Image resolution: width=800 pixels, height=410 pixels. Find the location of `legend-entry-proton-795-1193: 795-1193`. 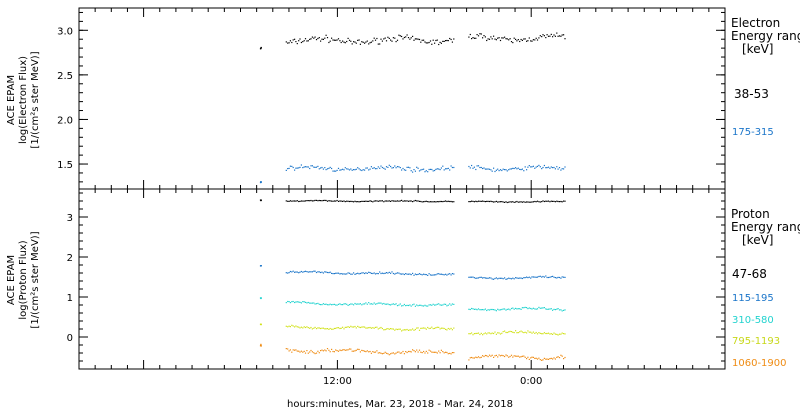

legend-entry-proton-795-1193: 795-1193 is located at coordinates (756, 341).